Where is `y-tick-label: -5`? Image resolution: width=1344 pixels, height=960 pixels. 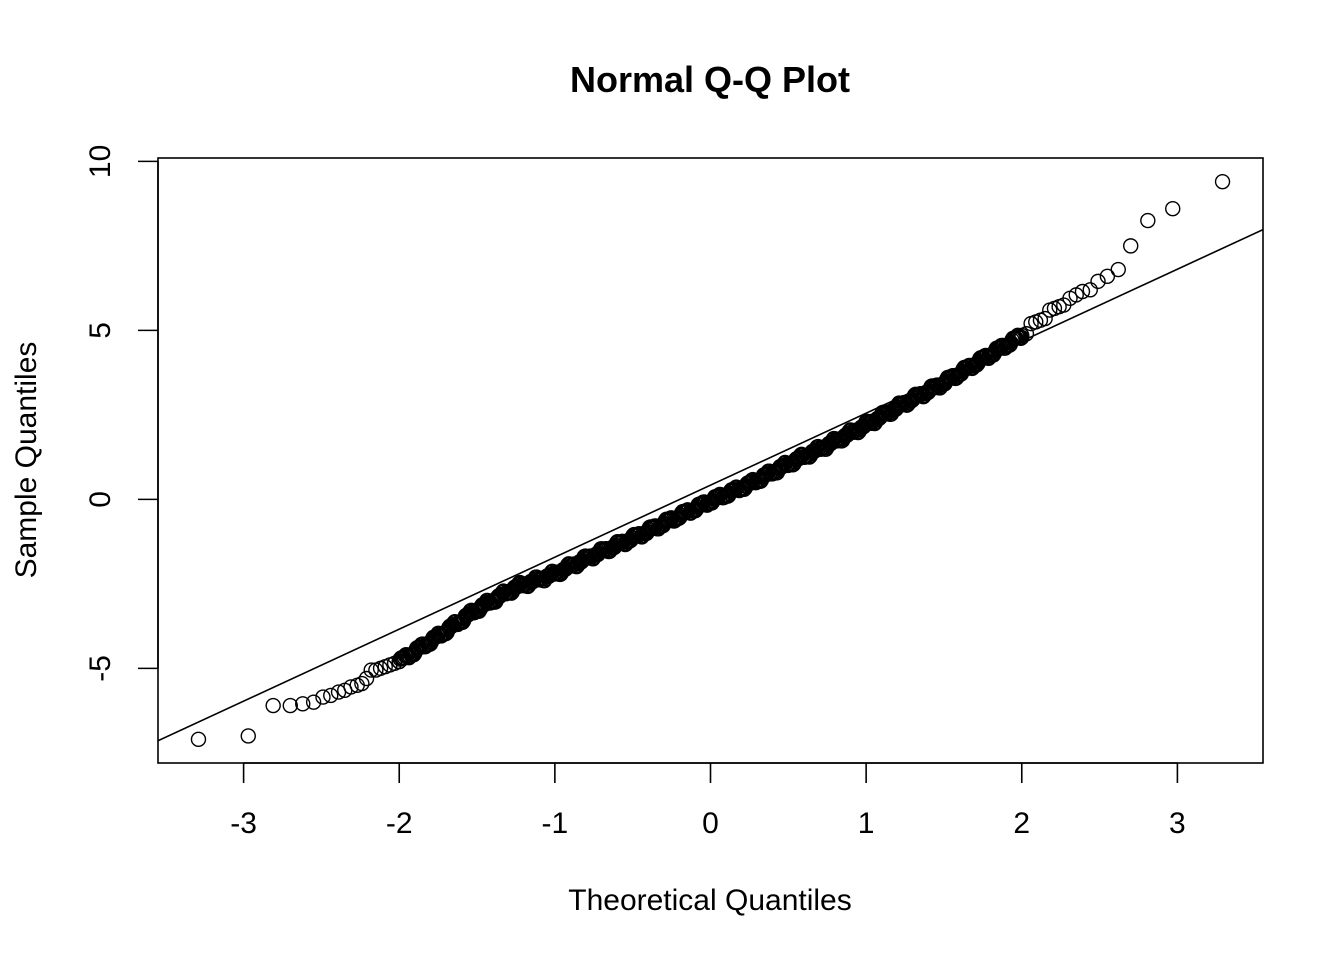 y-tick-label: -5 is located at coordinates (100, 668).